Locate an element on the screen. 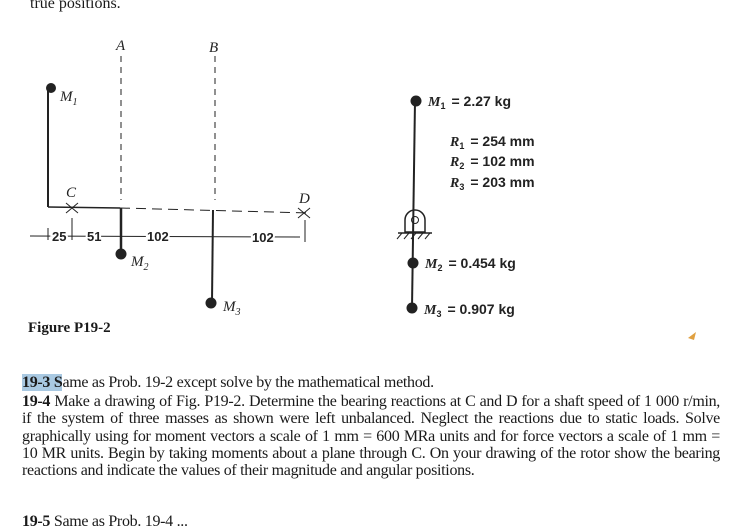 The height and width of the screenshot is (530, 753). m2-dot is located at coordinates (121, 254).